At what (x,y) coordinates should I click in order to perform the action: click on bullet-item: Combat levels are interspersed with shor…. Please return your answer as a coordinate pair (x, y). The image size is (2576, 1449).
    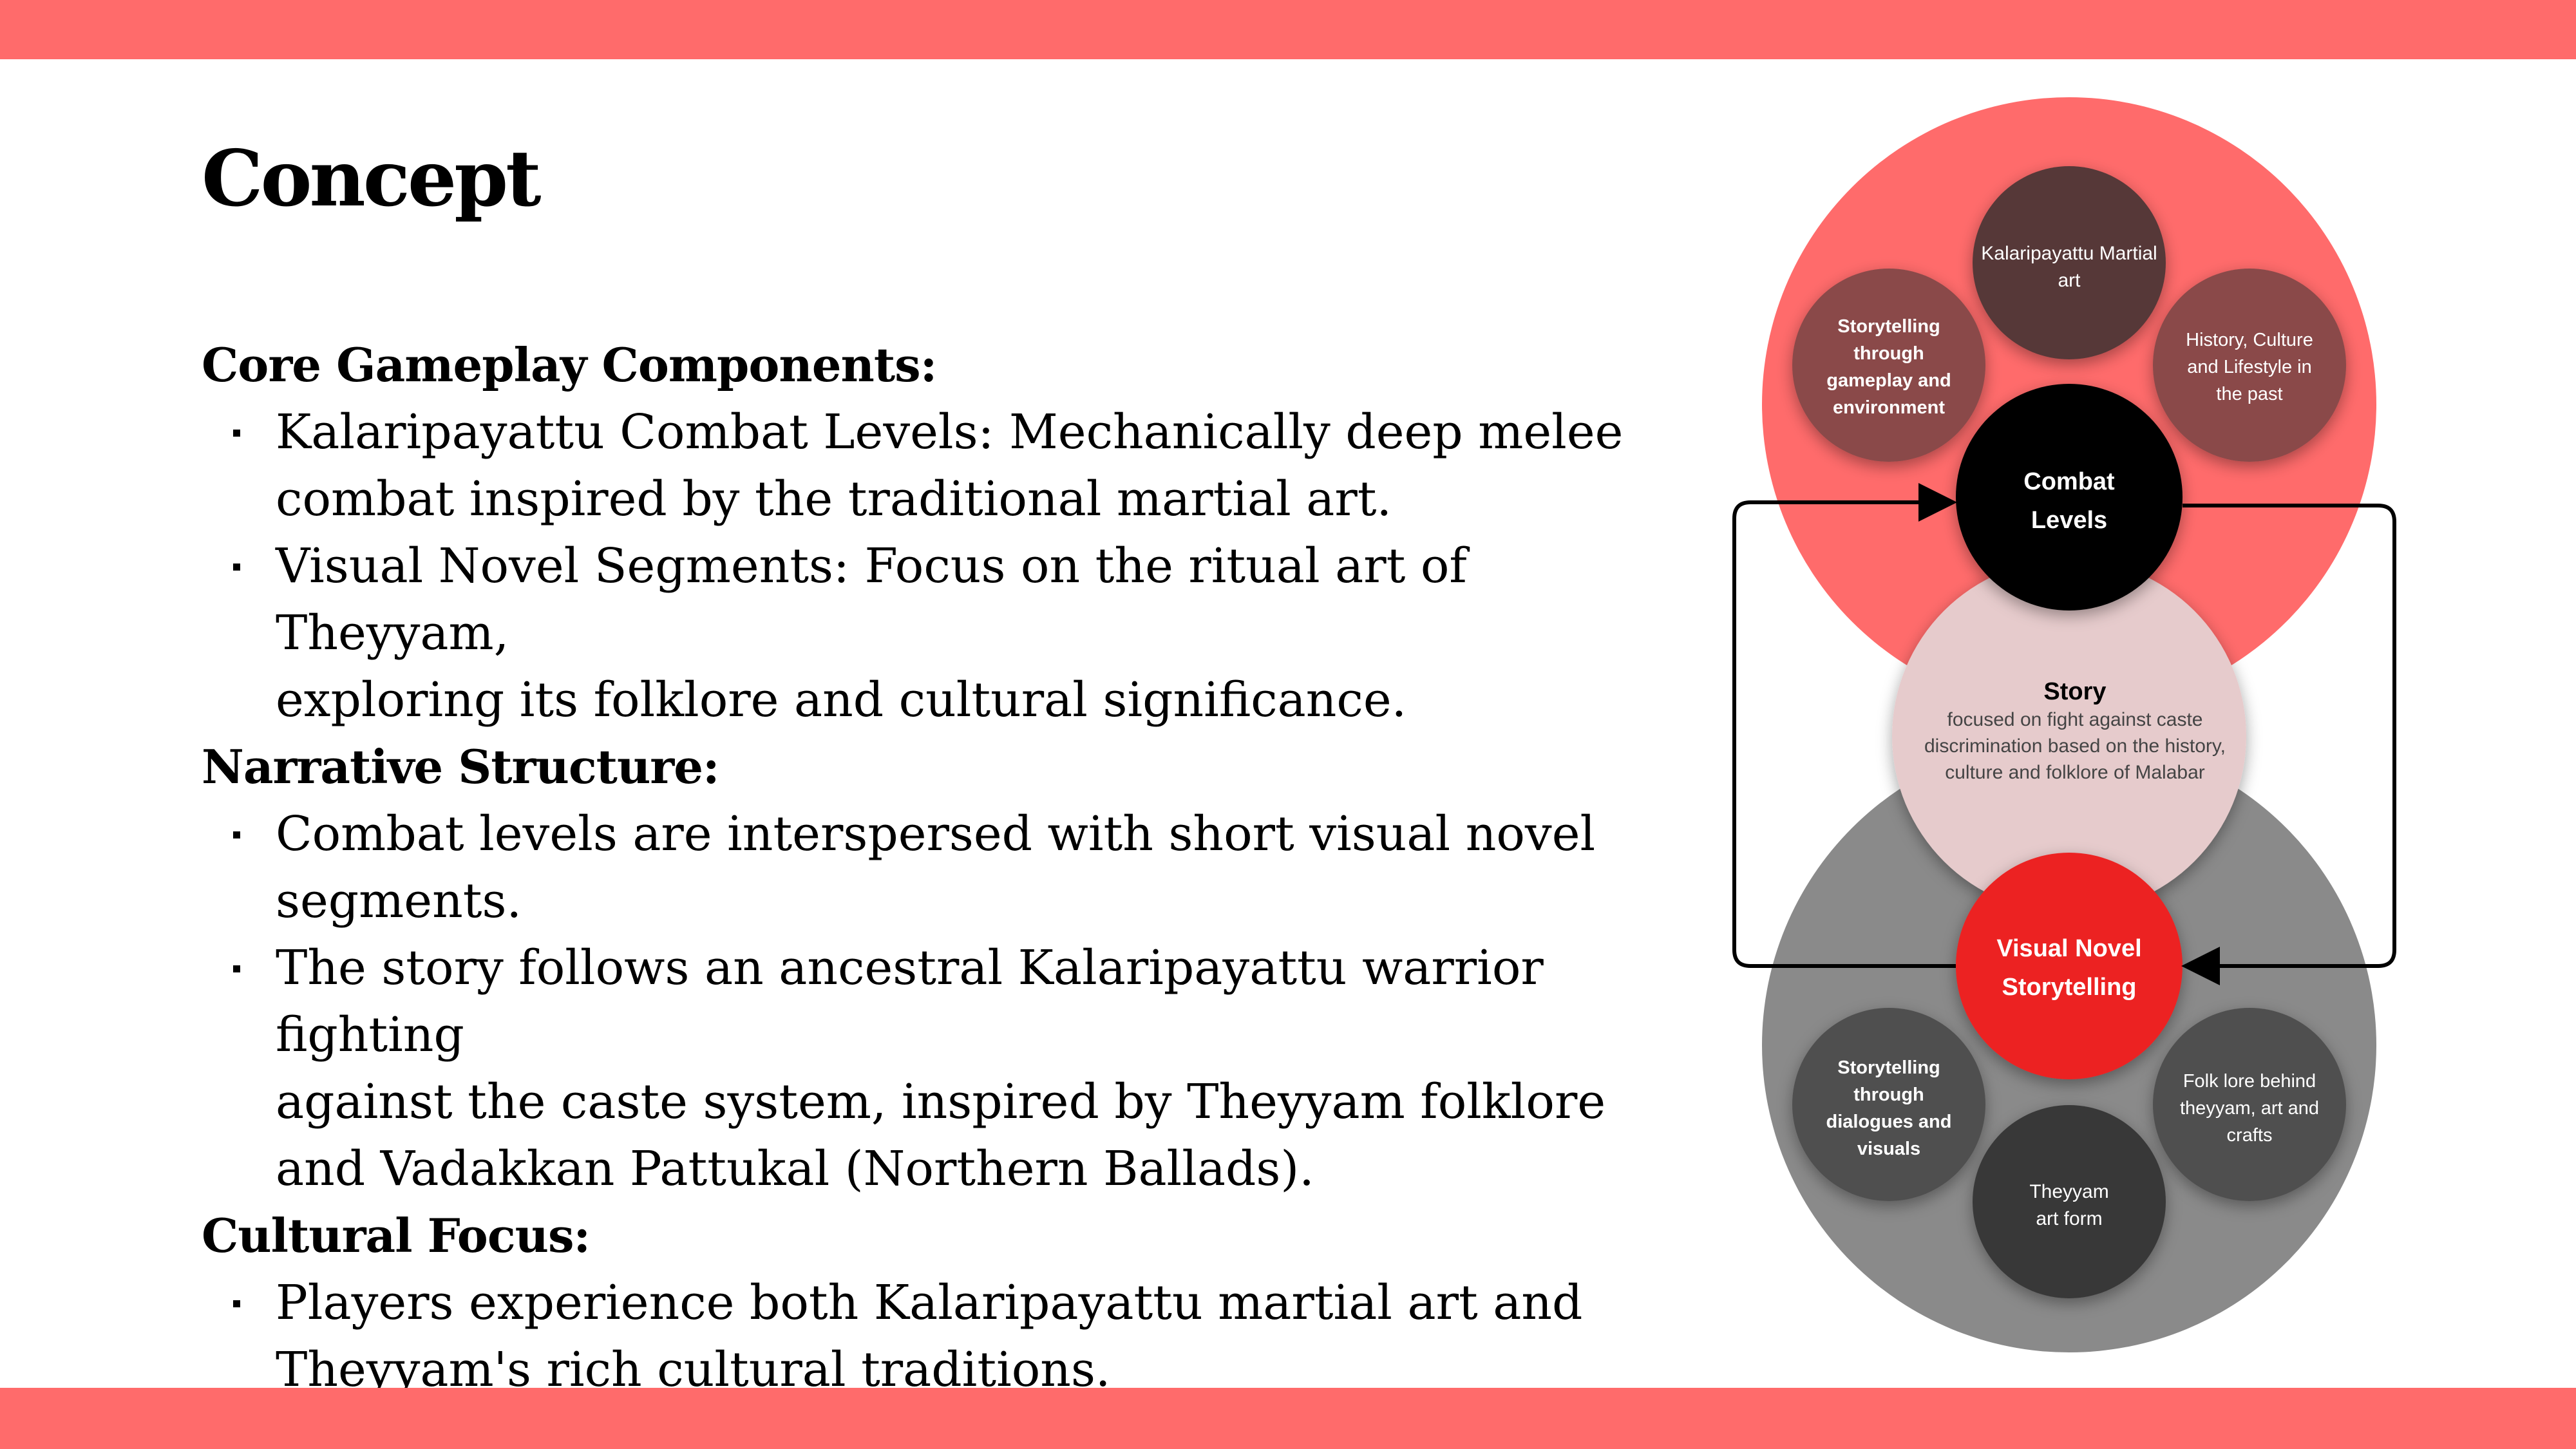
    Looking at the image, I should click on (943, 867).